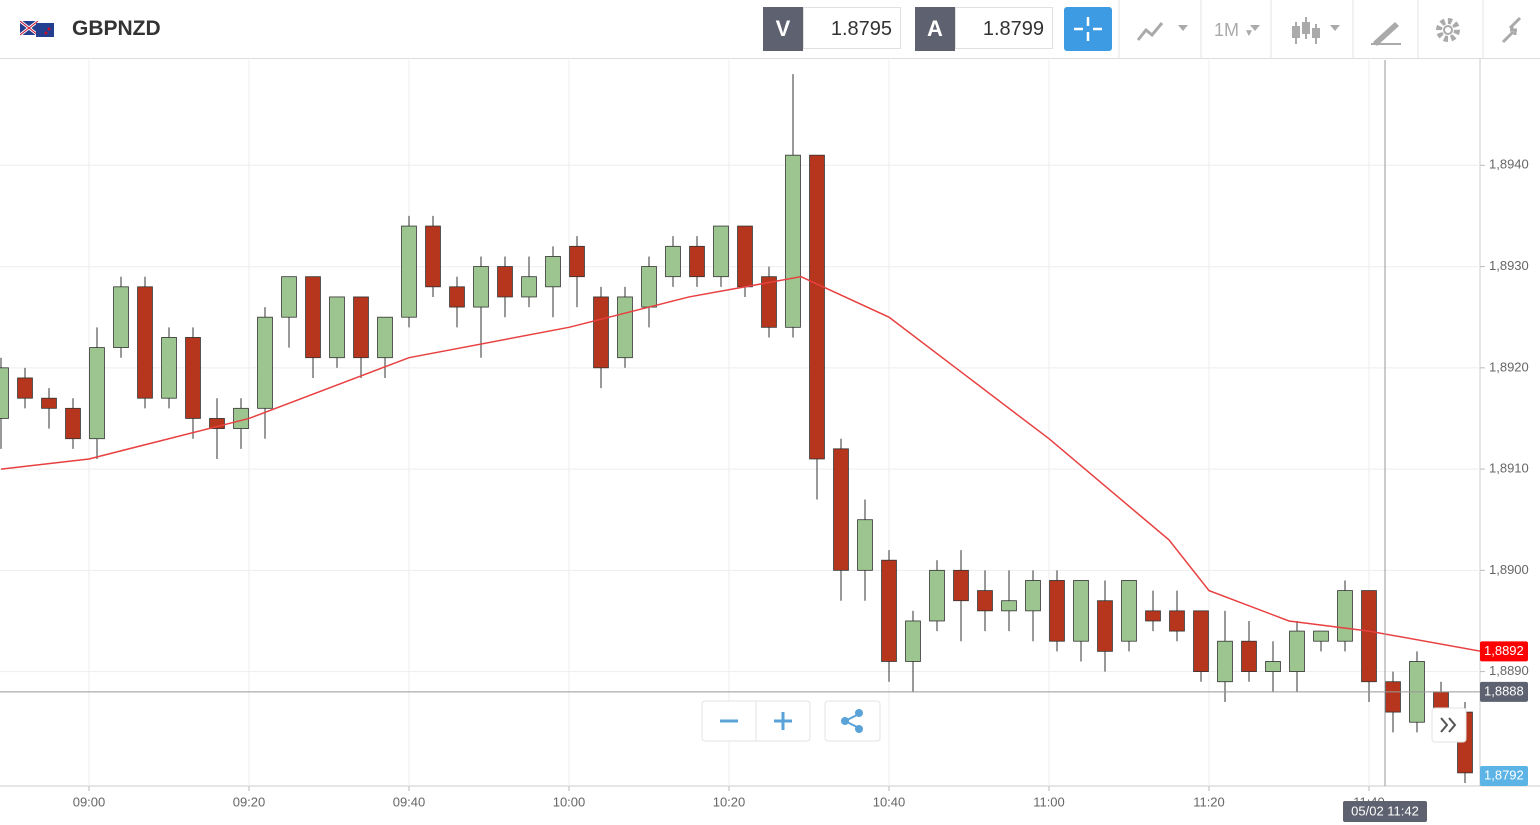 The height and width of the screenshot is (825, 1540). What do you see at coordinates (1509, 569) in the screenshot?
I see `y-tick-label: 1,8900` at bounding box center [1509, 569].